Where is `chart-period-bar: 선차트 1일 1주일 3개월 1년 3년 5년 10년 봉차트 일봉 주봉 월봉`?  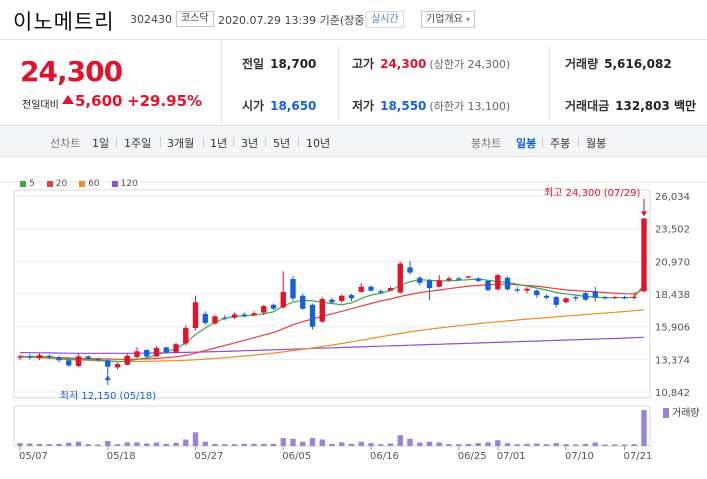 chart-period-bar: 선차트 1일 1주일 3개월 1년 3년 5년 10년 봉차트 일봉 주봉 월봉 is located at coordinates (353, 142).